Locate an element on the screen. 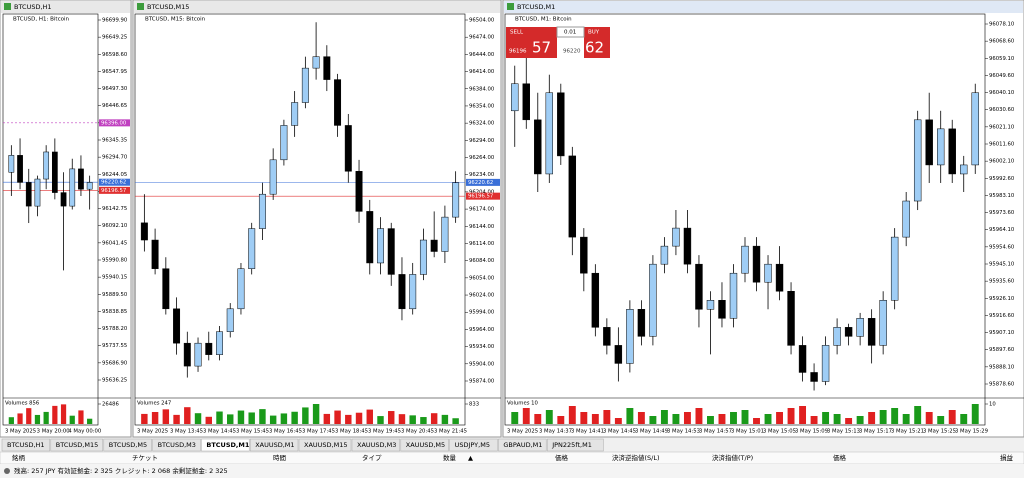  chart-tab-label: BTCUSD,M5 is located at coordinates (128, 445).